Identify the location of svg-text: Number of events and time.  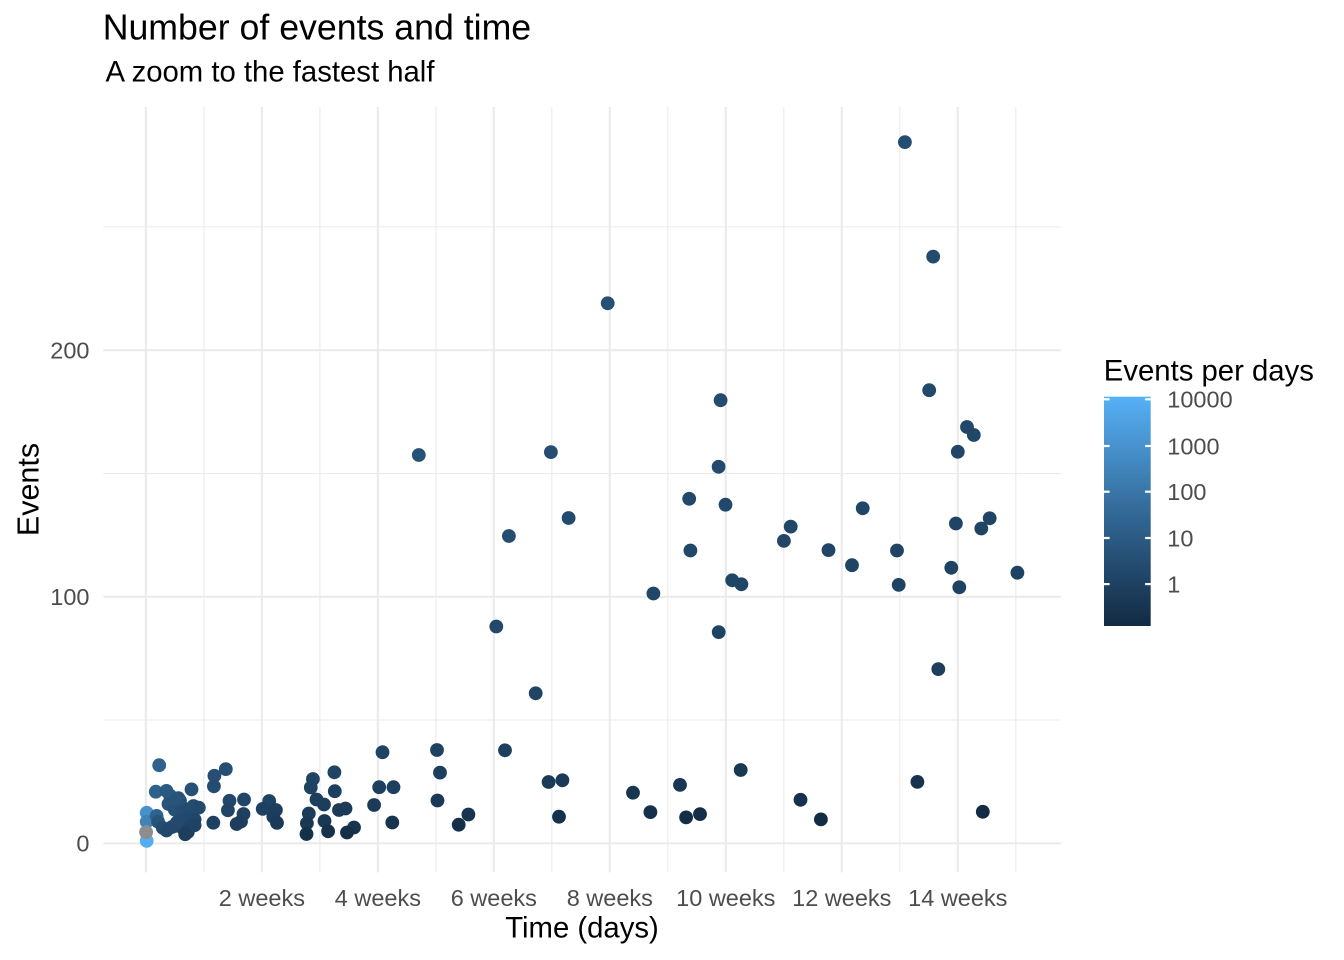
(317, 28).